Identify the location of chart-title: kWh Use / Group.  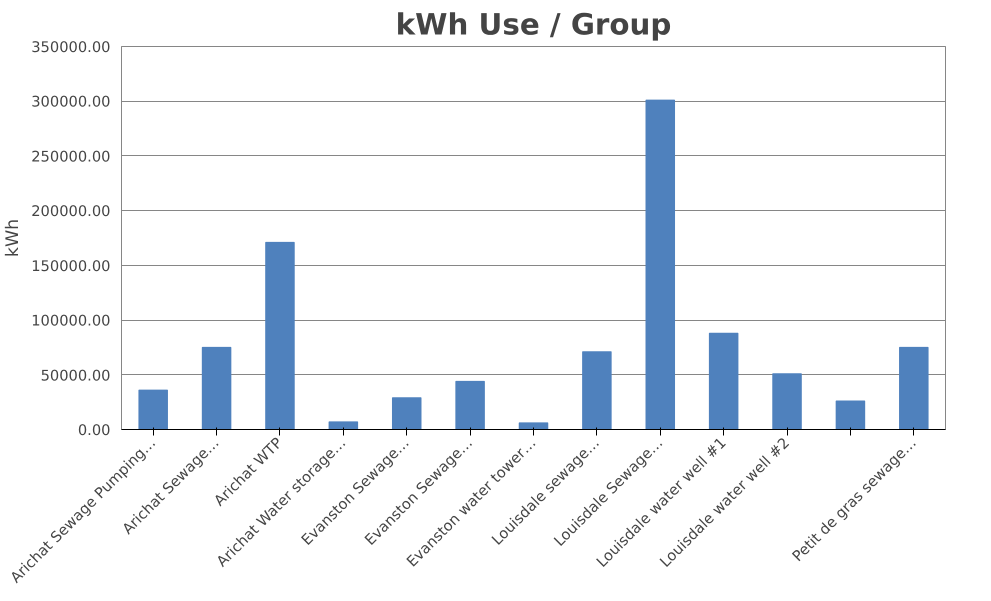
(534, 25).